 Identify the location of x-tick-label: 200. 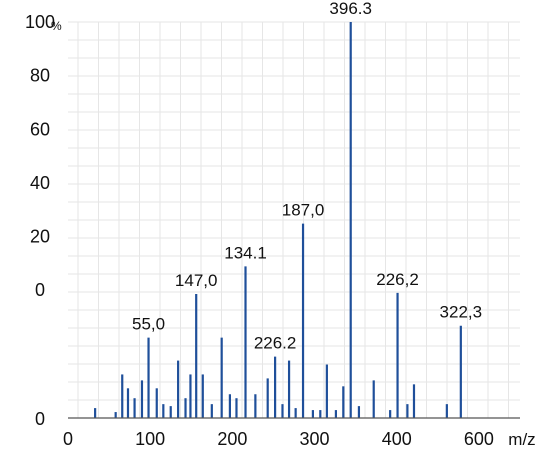
(232, 439).